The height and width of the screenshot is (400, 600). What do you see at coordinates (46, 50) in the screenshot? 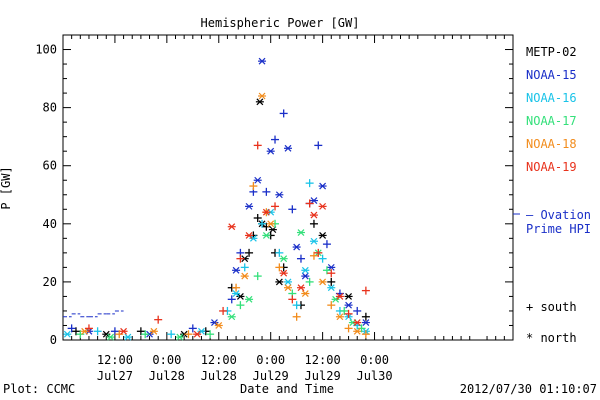
I see `y-tick-label: 100` at bounding box center [46, 50].